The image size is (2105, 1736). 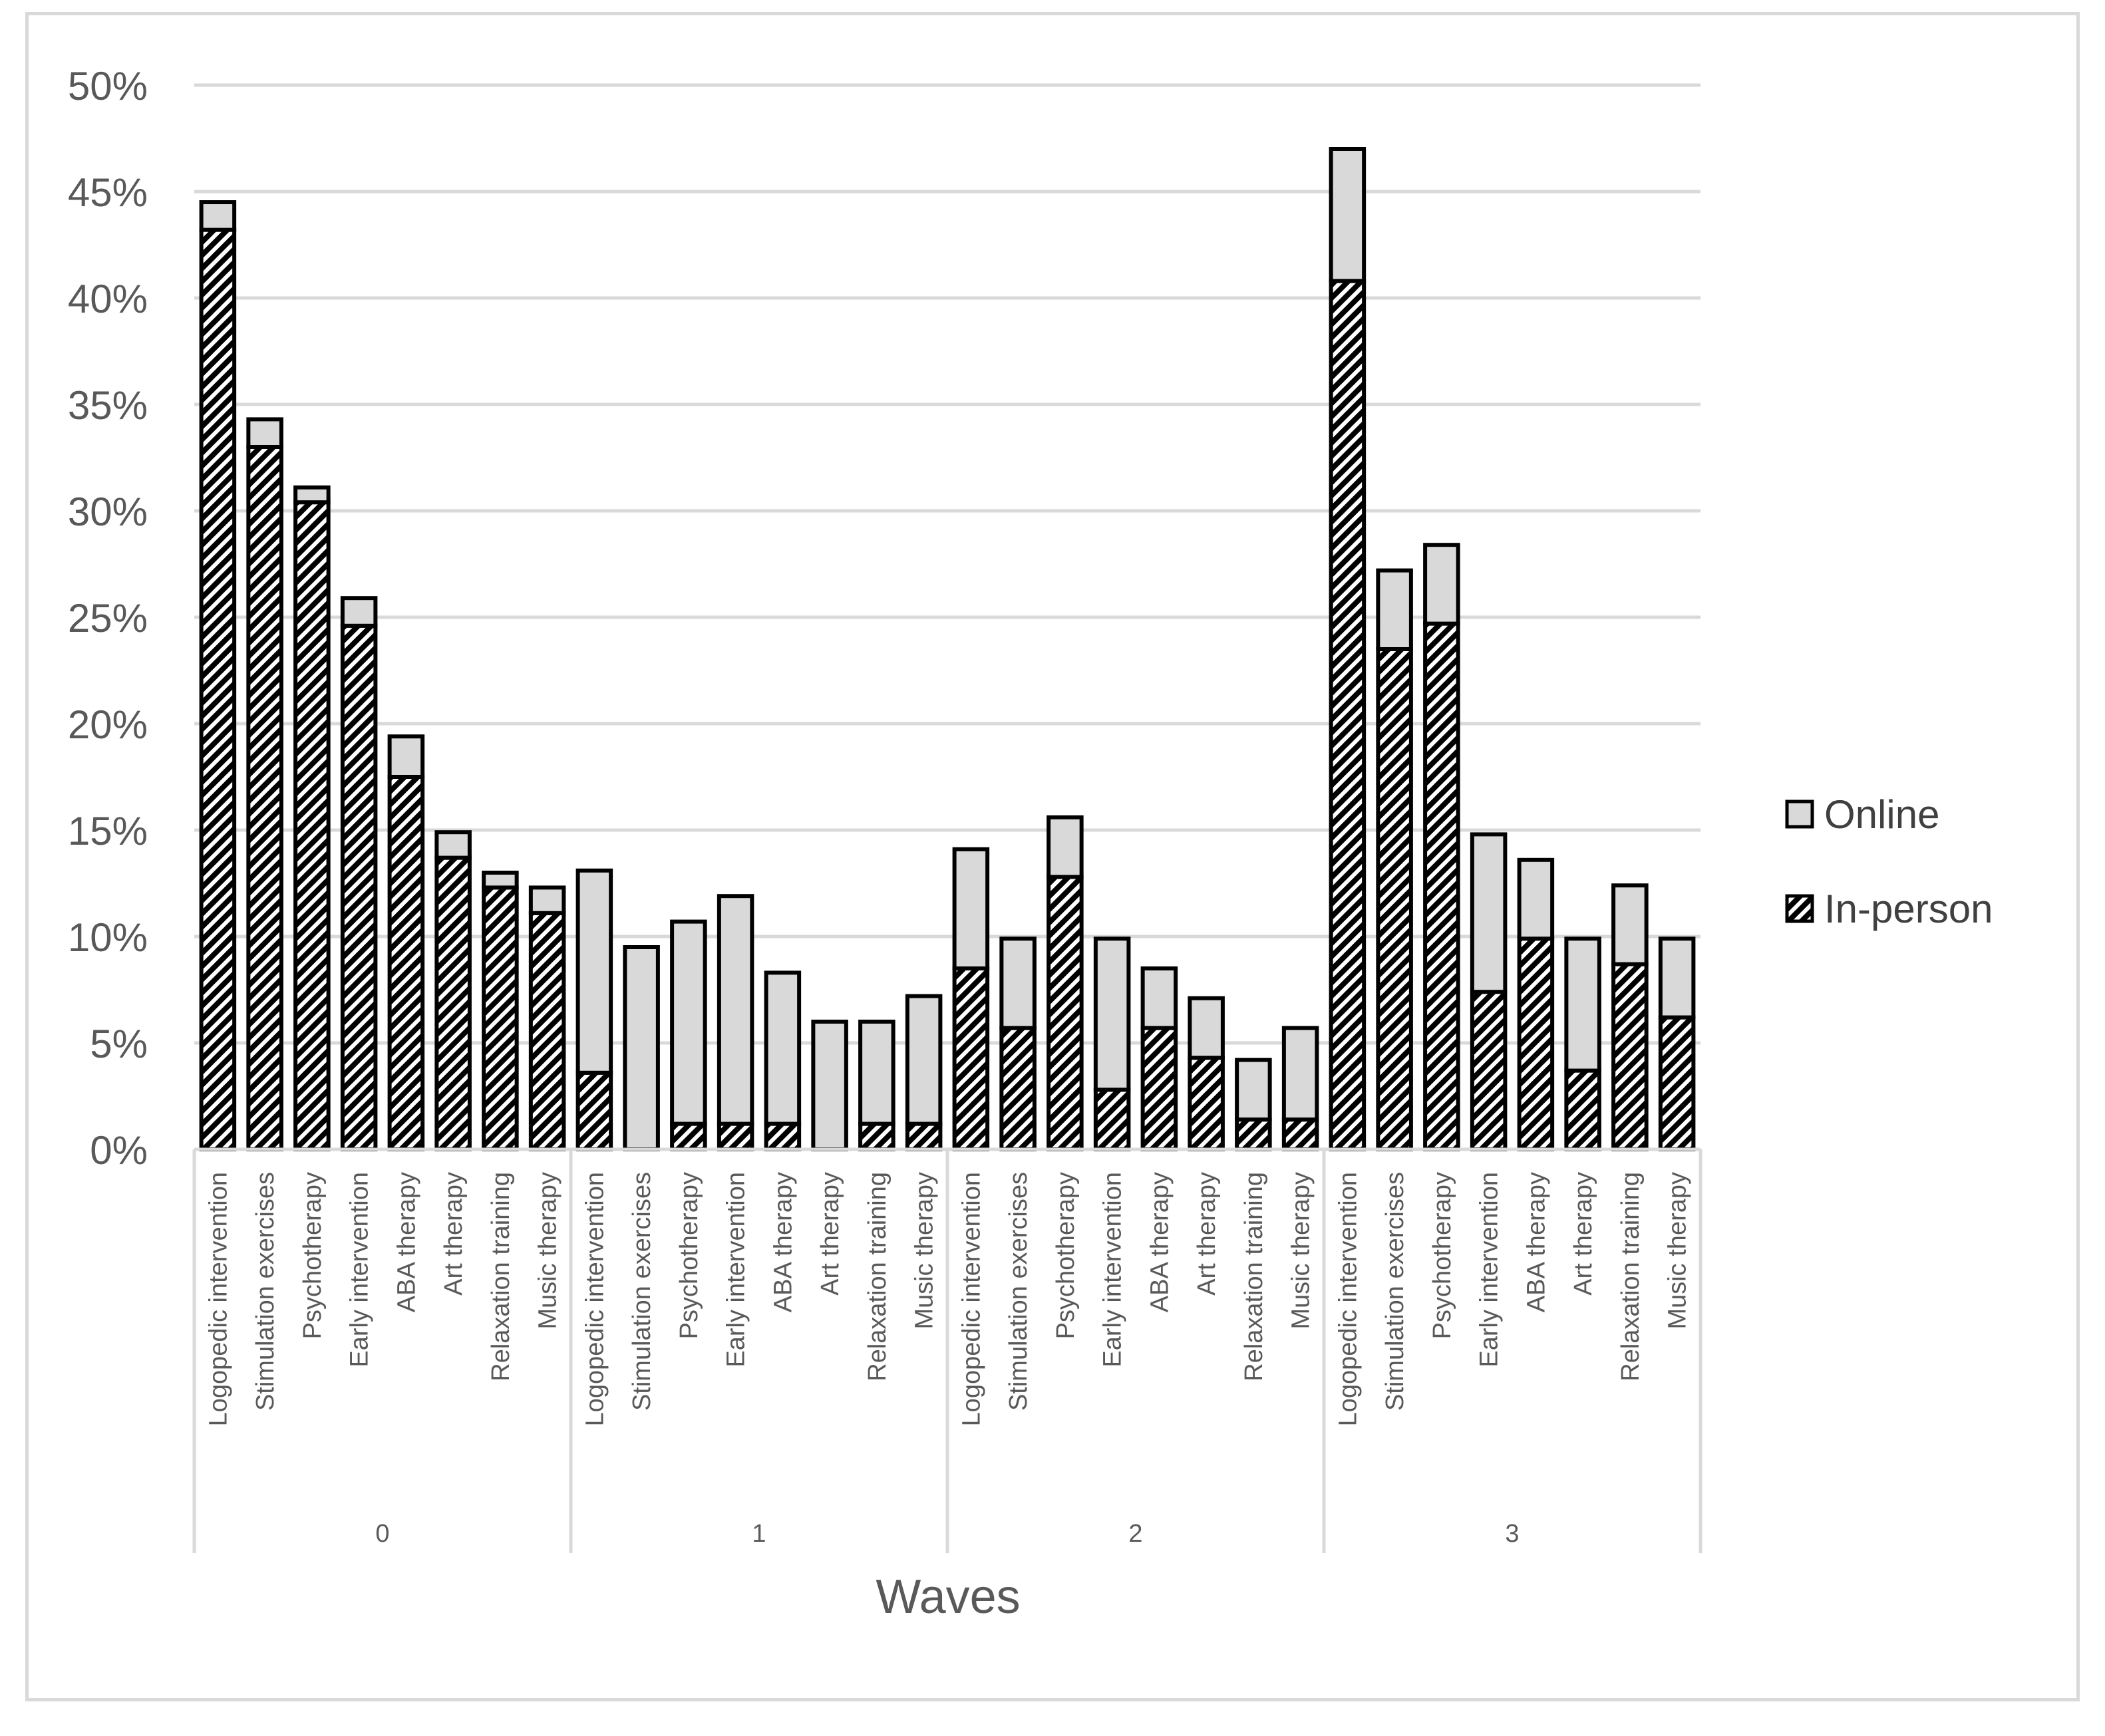 What do you see at coordinates (948, 1597) in the screenshot?
I see `x-axis-title: Waves` at bounding box center [948, 1597].